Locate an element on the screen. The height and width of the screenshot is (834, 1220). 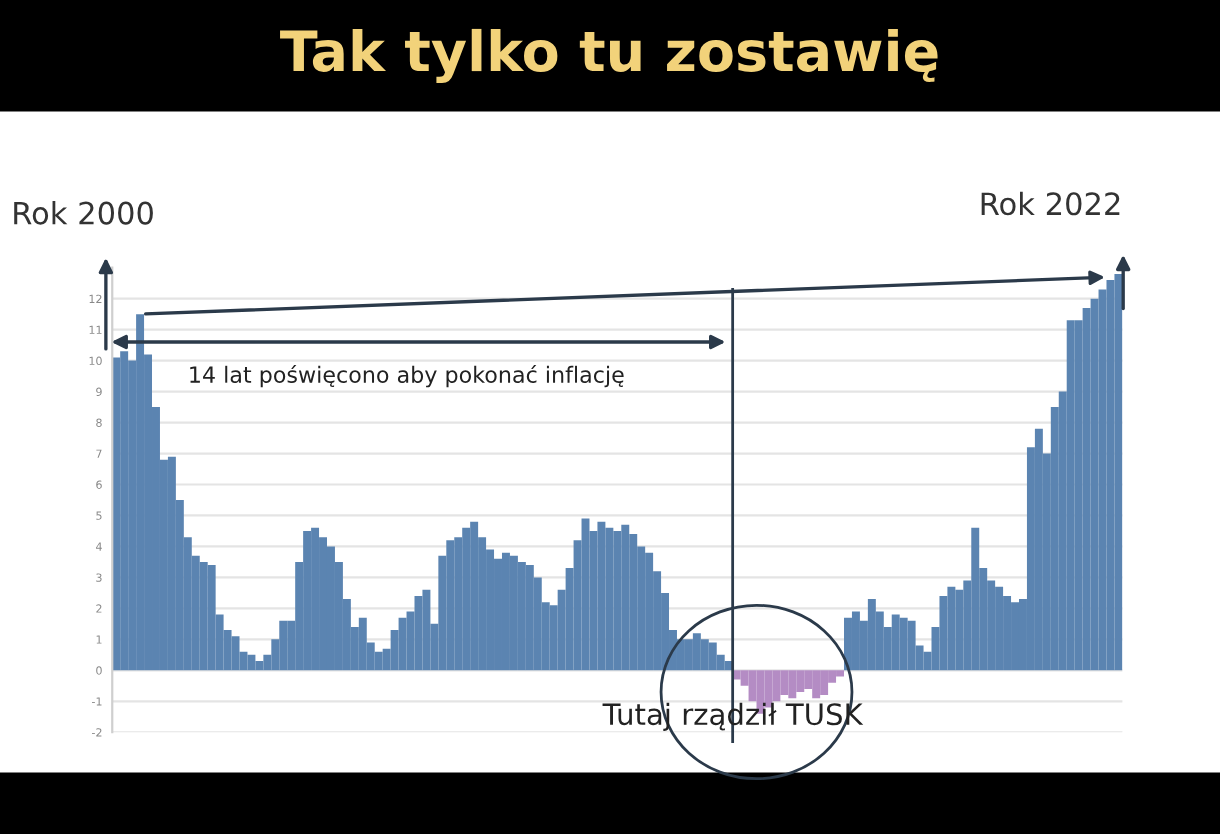
text: Rok 2000 is located at coordinates (83, 212).